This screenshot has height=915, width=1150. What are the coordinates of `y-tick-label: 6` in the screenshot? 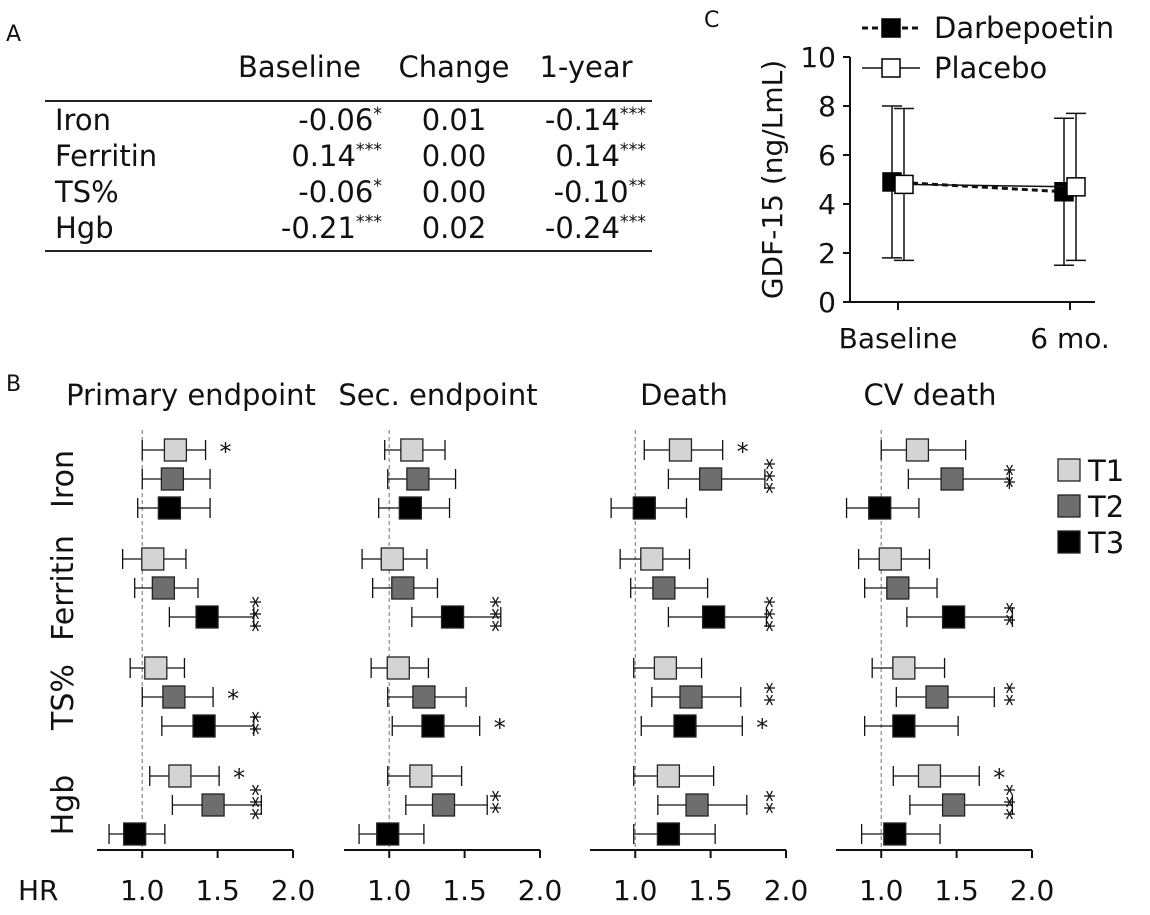 It's located at (827, 155).